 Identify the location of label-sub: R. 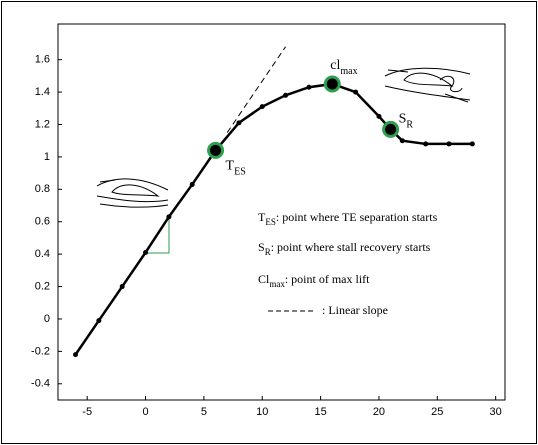
(409, 124).